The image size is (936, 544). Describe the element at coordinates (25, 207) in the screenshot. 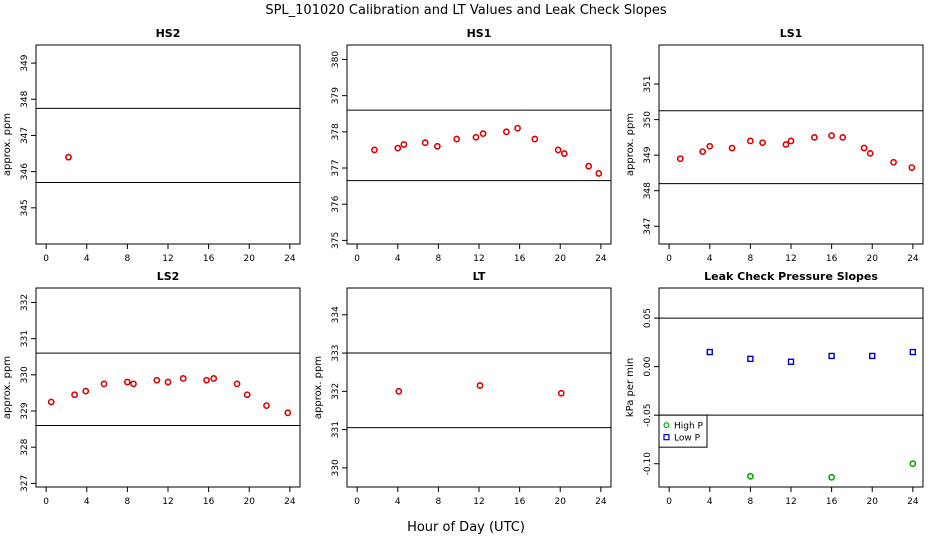

I see `y-tick-label: 345` at that location.